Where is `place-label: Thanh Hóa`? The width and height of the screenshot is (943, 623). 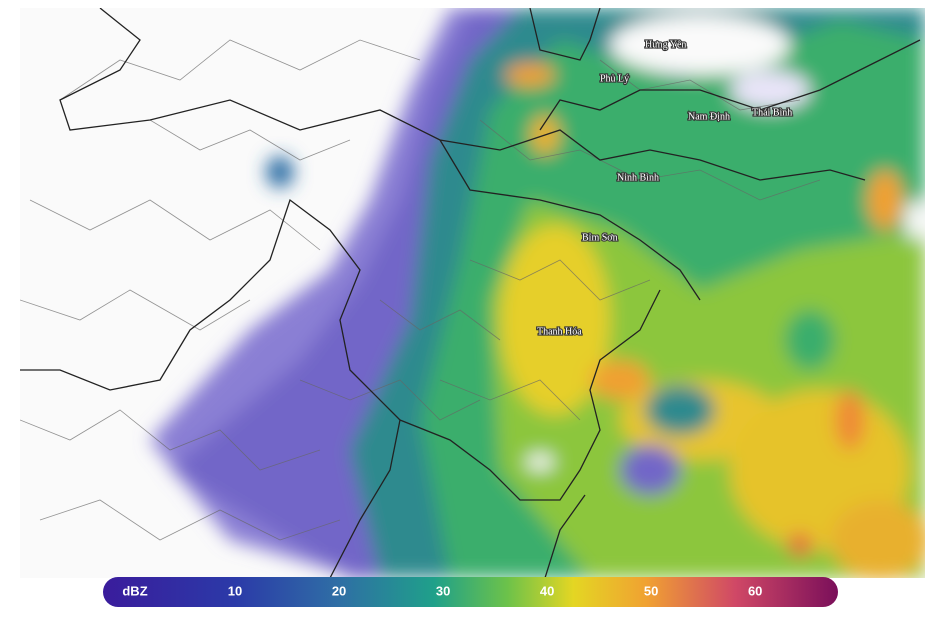 place-label: Thanh Hóa is located at coordinates (559, 331).